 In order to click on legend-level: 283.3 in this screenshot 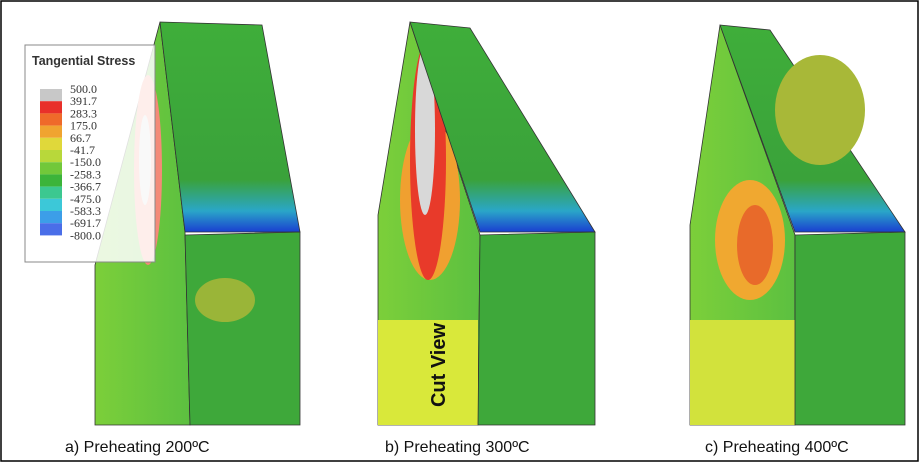, I will do `click(83, 113)`.